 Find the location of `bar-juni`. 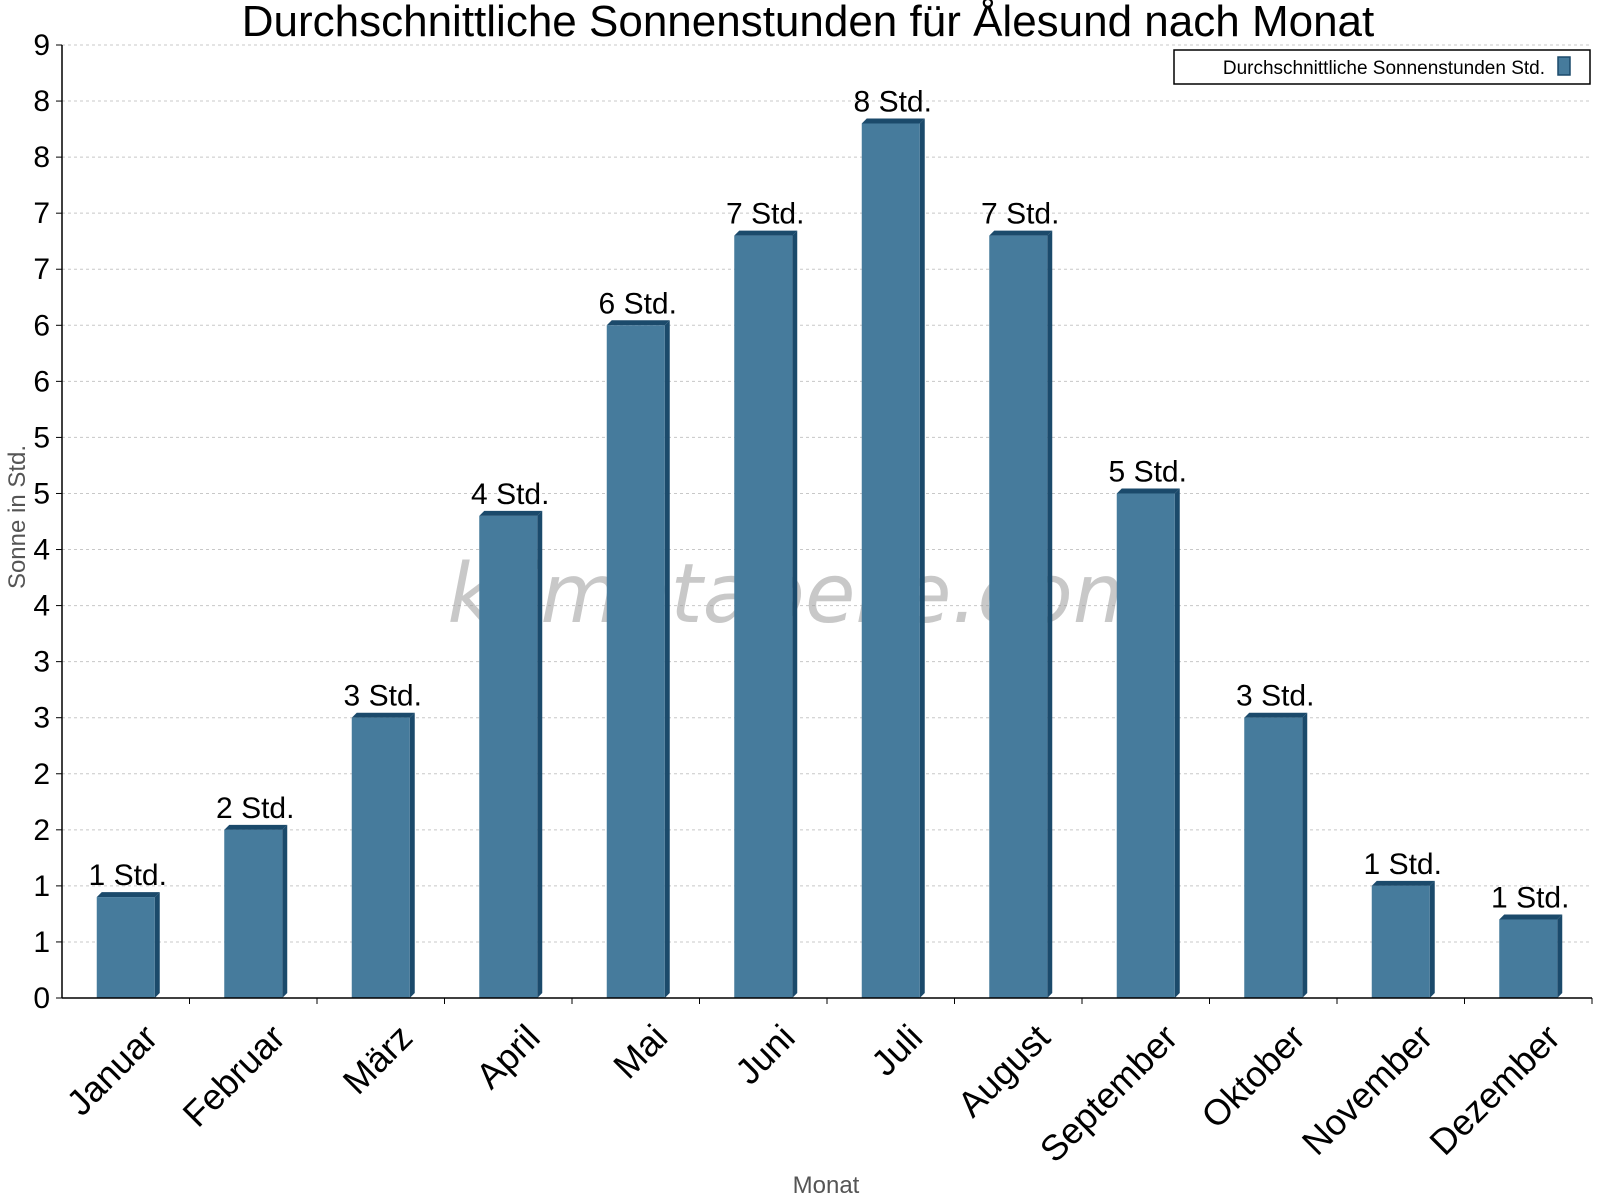

bar-juni is located at coordinates (766, 614).